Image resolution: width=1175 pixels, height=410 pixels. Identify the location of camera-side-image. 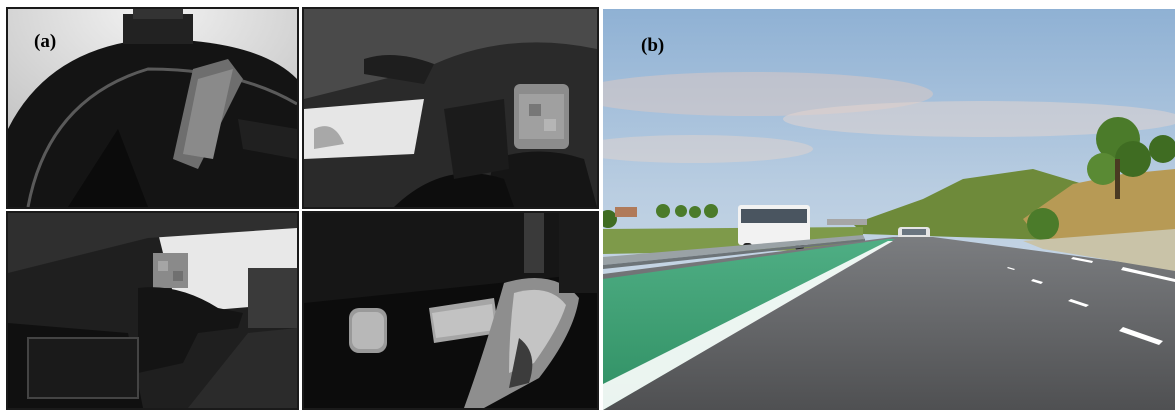
(152, 310).